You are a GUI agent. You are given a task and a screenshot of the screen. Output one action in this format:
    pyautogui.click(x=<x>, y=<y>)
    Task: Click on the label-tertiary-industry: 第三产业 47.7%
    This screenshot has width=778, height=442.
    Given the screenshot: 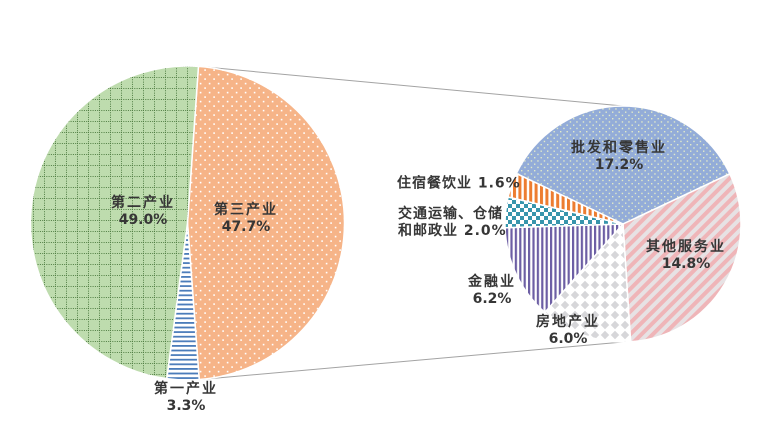 What is the action you would take?
    pyautogui.click(x=246, y=219)
    